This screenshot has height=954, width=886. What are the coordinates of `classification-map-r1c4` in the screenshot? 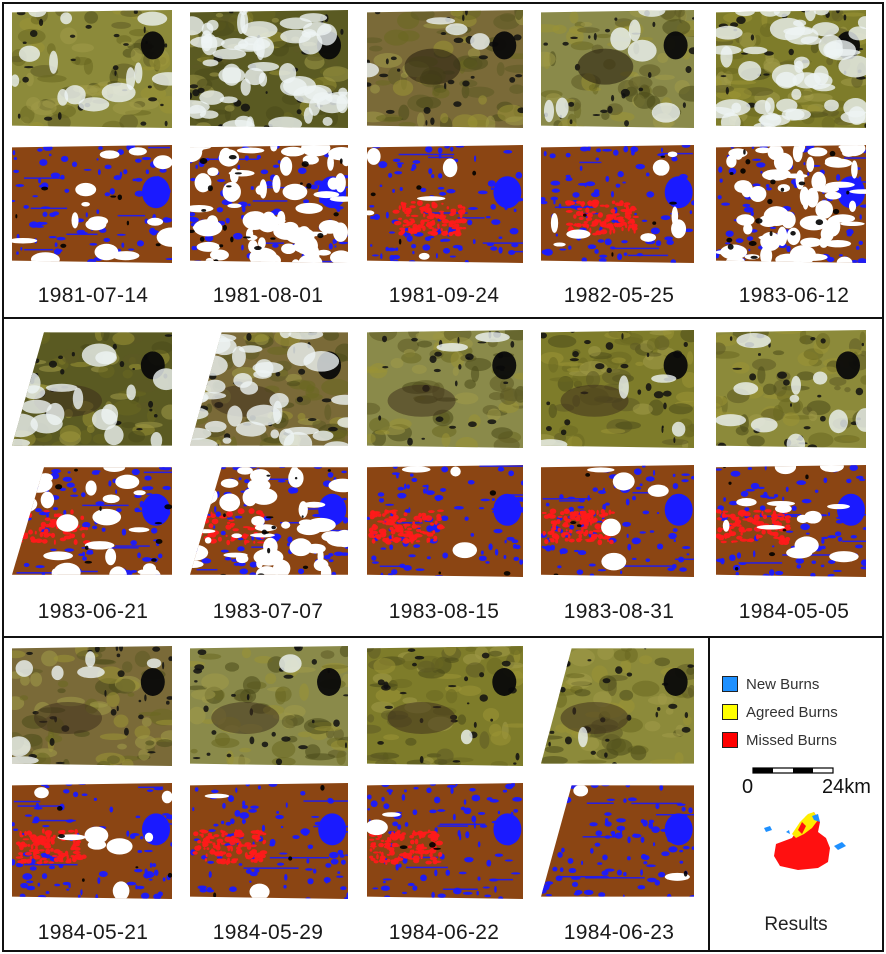 It's located at (617, 204).